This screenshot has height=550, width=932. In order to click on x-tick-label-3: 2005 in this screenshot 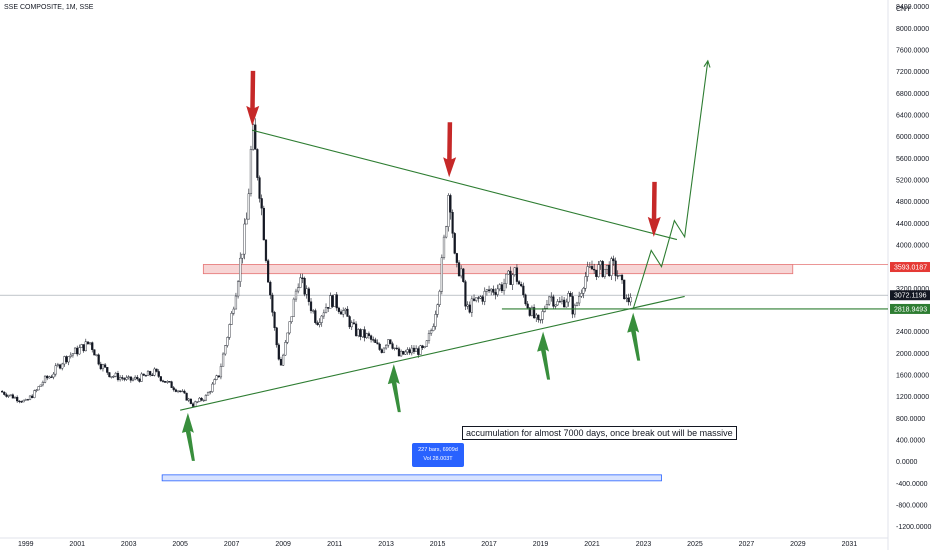, I will do `click(180, 544)`.